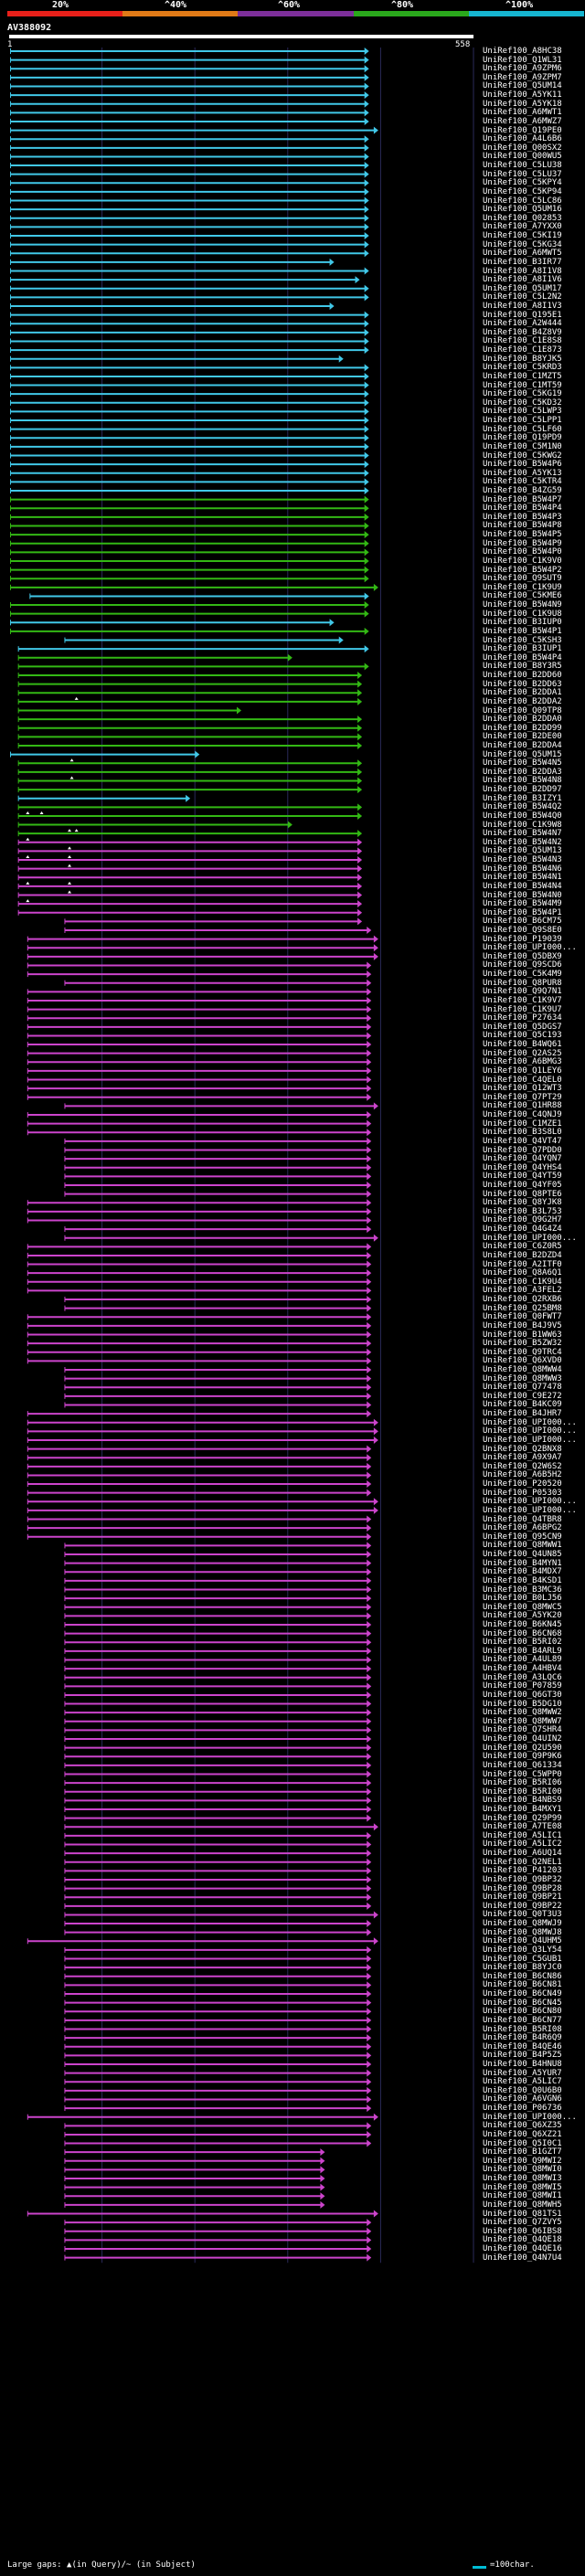 The image size is (585, 2576). Describe the element at coordinates (522, 1555) in the screenshot. I see `hit-label: UniRef100_Q4UN85` at that location.